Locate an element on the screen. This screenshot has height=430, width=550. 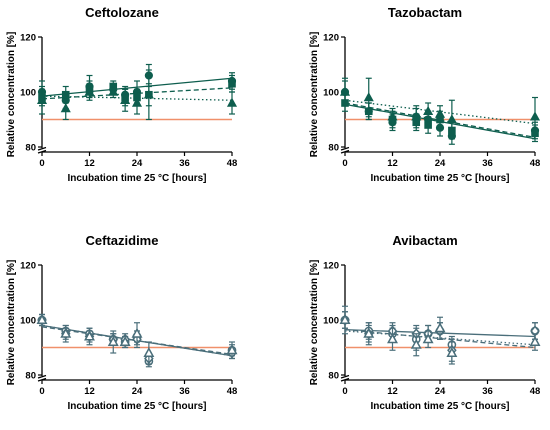
chart-title: Ceftolozane is located at coordinates (122, 12).